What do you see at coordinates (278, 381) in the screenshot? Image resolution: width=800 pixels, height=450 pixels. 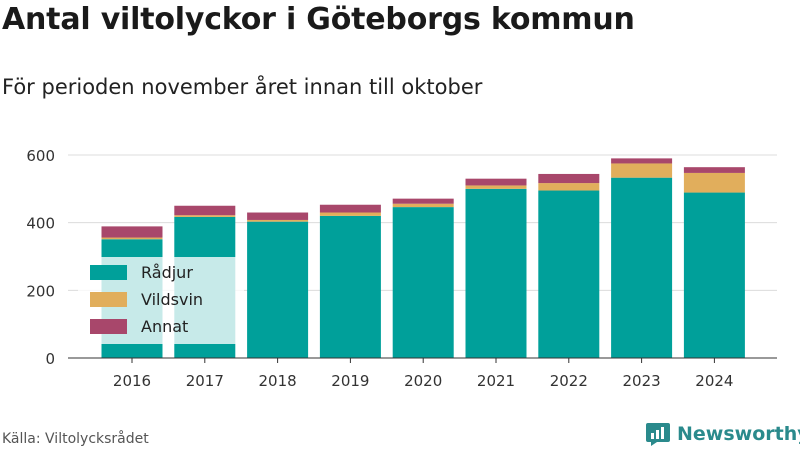 I see `x-tick-label: 2018` at bounding box center [278, 381].